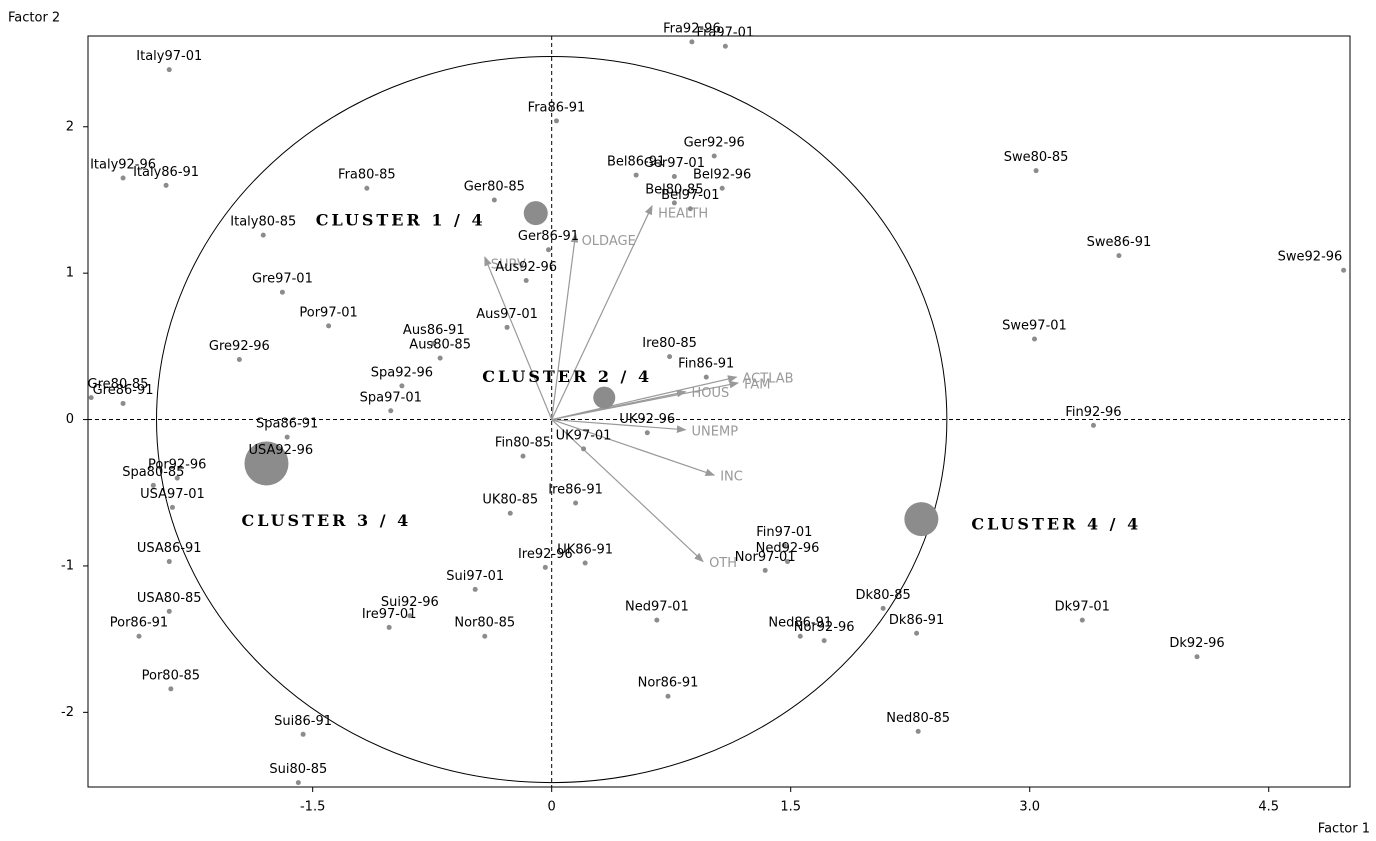 Image resolution: width=1376 pixels, height=841 pixels. What do you see at coordinates (548, 236) in the screenshot?
I see `point-label: Ger86-91` at bounding box center [548, 236].